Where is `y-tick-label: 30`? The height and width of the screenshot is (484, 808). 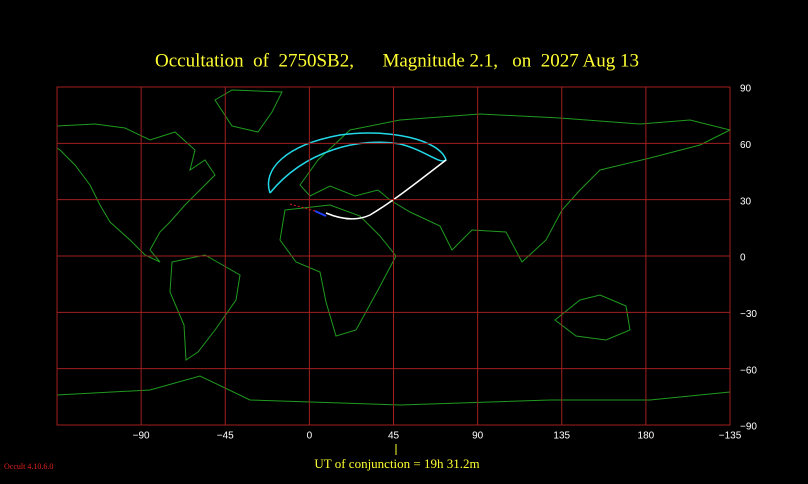
y-tick-label: 30 is located at coordinates (746, 201).